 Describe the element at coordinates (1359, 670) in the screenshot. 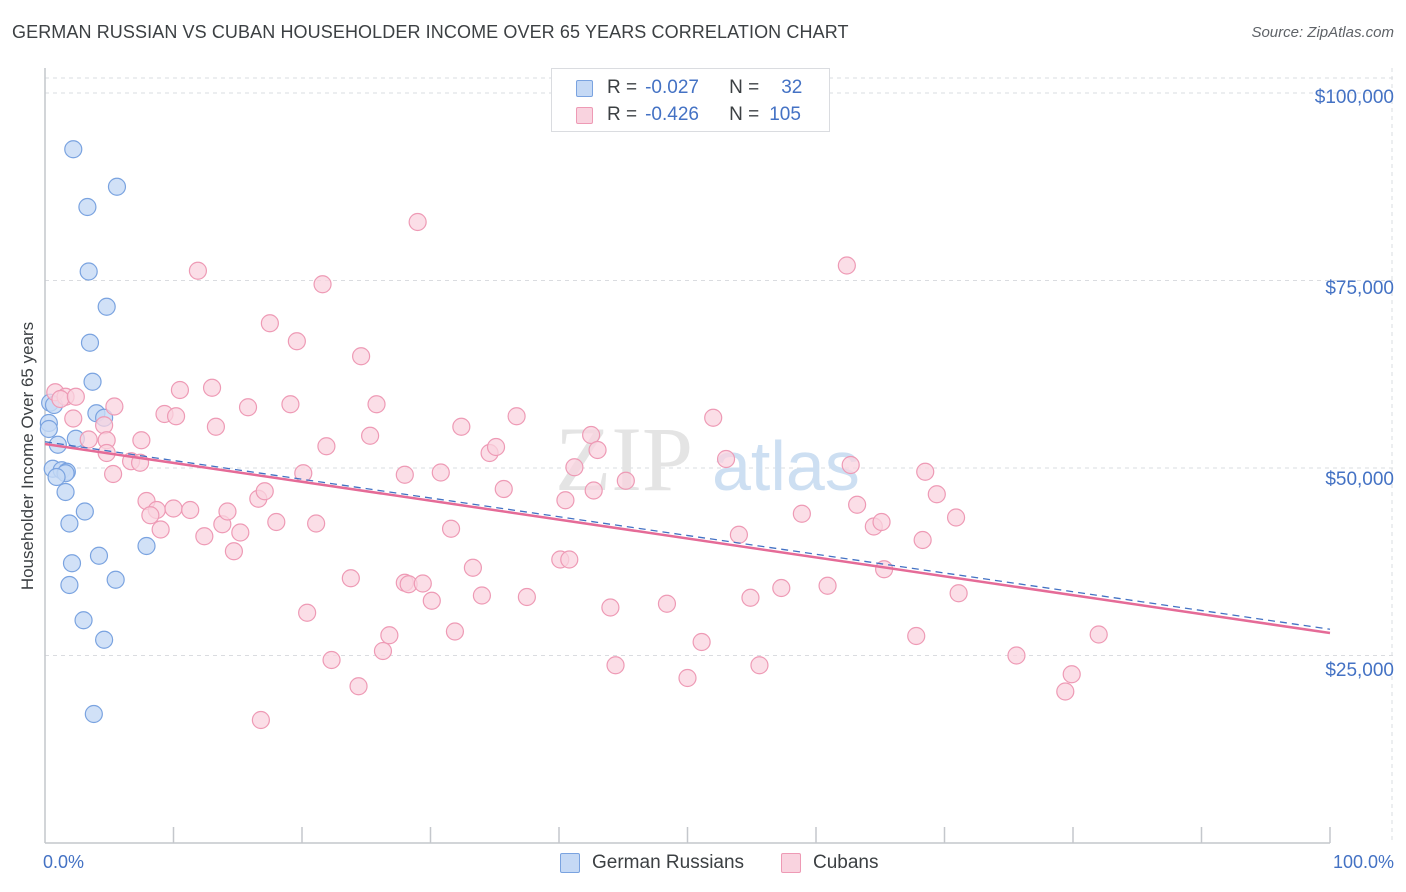

I see `y-tick-label: $25,000` at that location.